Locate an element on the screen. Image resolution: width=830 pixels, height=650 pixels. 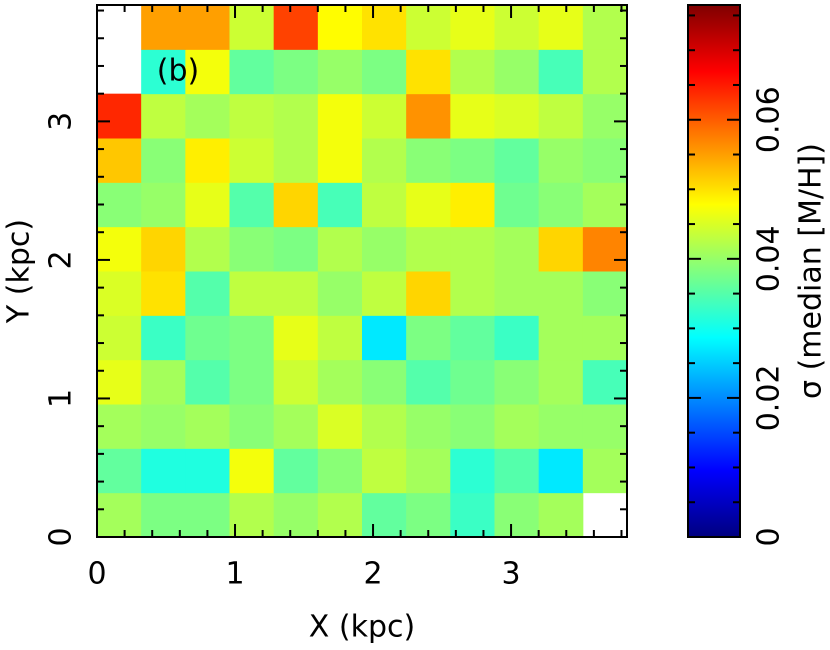
y-tick-label: 3 is located at coordinates (61, 121).